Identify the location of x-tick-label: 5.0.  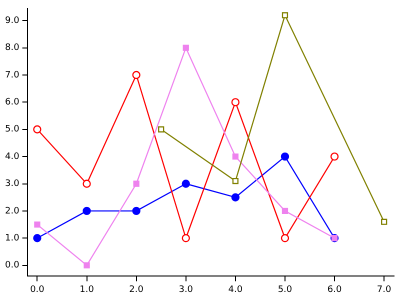
(285, 289).